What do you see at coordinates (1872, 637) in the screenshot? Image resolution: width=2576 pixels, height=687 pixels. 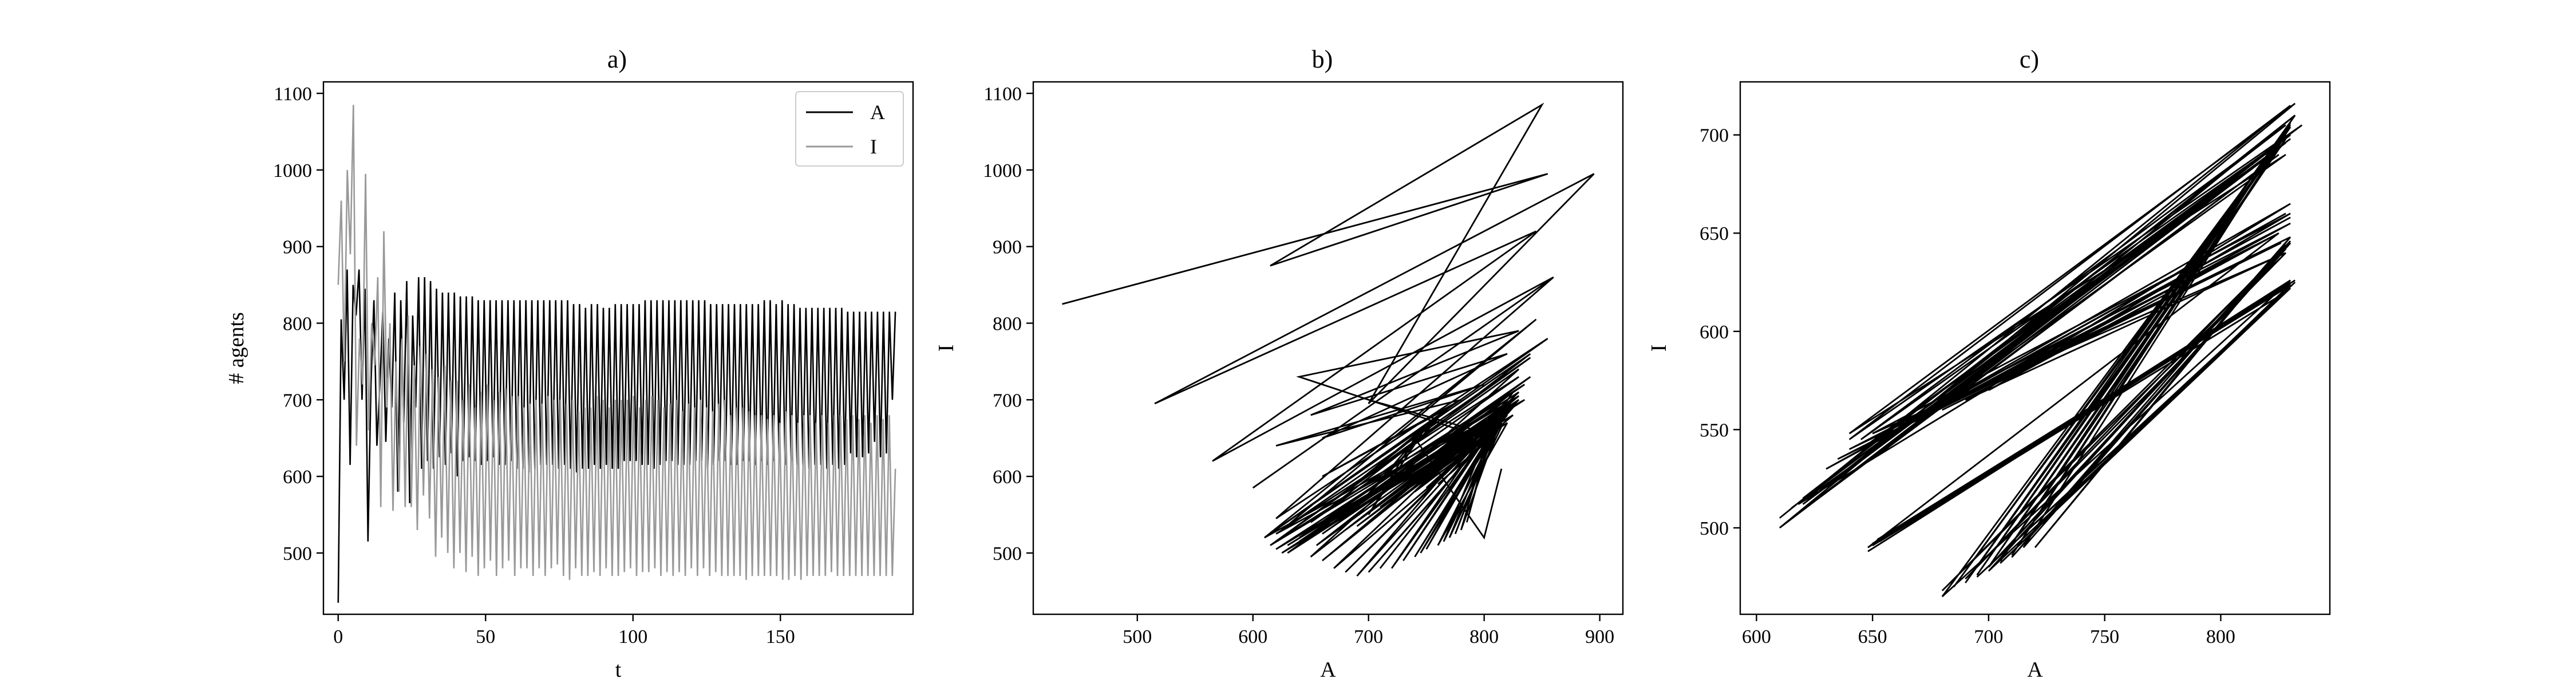 I see `x-tick-label: 650` at bounding box center [1872, 637].